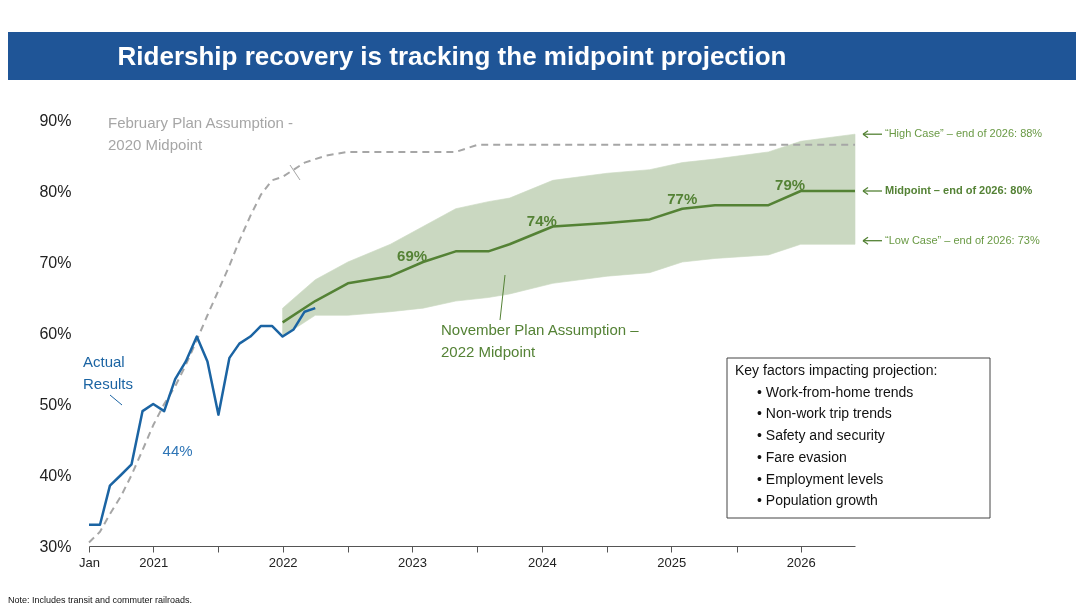 Image resolution: width=1076 pixels, height=609 pixels. What do you see at coordinates (672, 562) in the screenshot?
I see `x-tick-label: 2025` at bounding box center [672, 562].